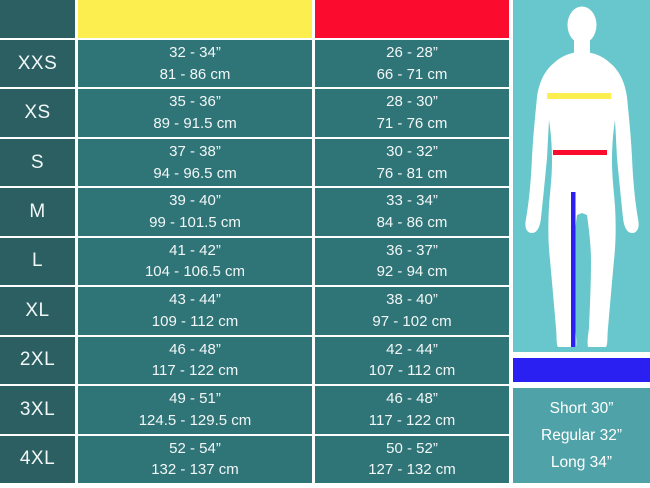  Describe the element at coordinates (195, 64) in the screenshot. I see `chest-measurement: 32 - 34” 81 - 86 cm` at that location.